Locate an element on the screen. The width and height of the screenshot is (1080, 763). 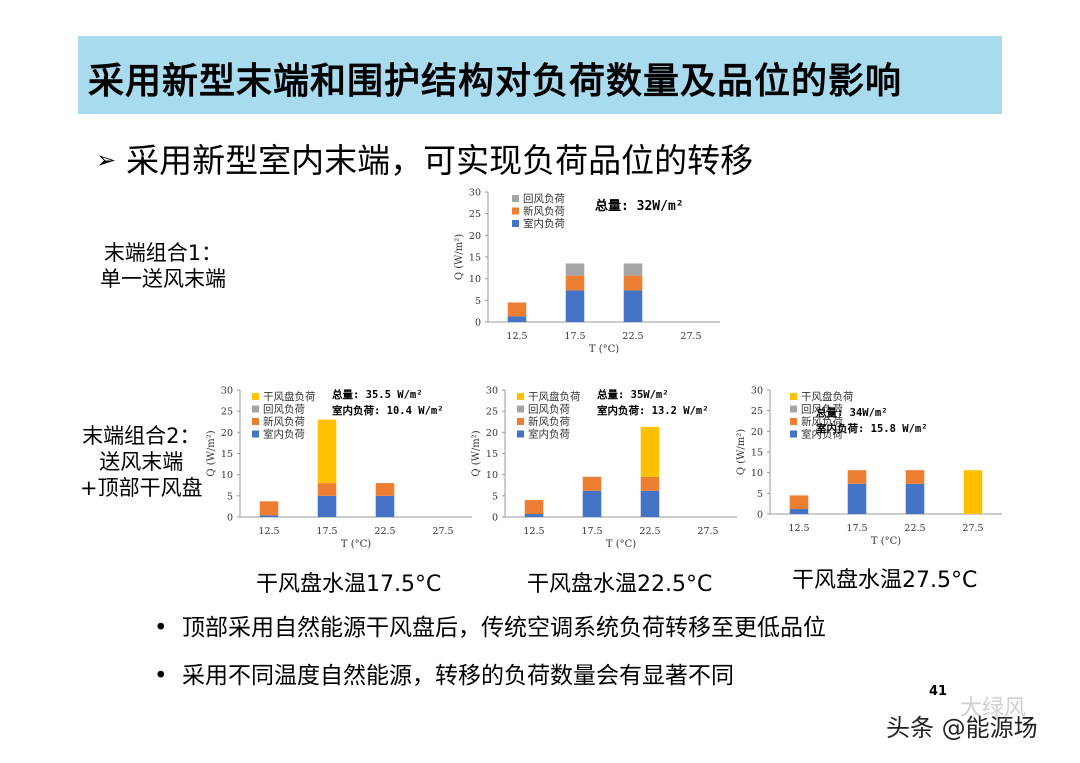
caption-17-5: 干风盘水温17.5°C is located at coordinates (349, 584).